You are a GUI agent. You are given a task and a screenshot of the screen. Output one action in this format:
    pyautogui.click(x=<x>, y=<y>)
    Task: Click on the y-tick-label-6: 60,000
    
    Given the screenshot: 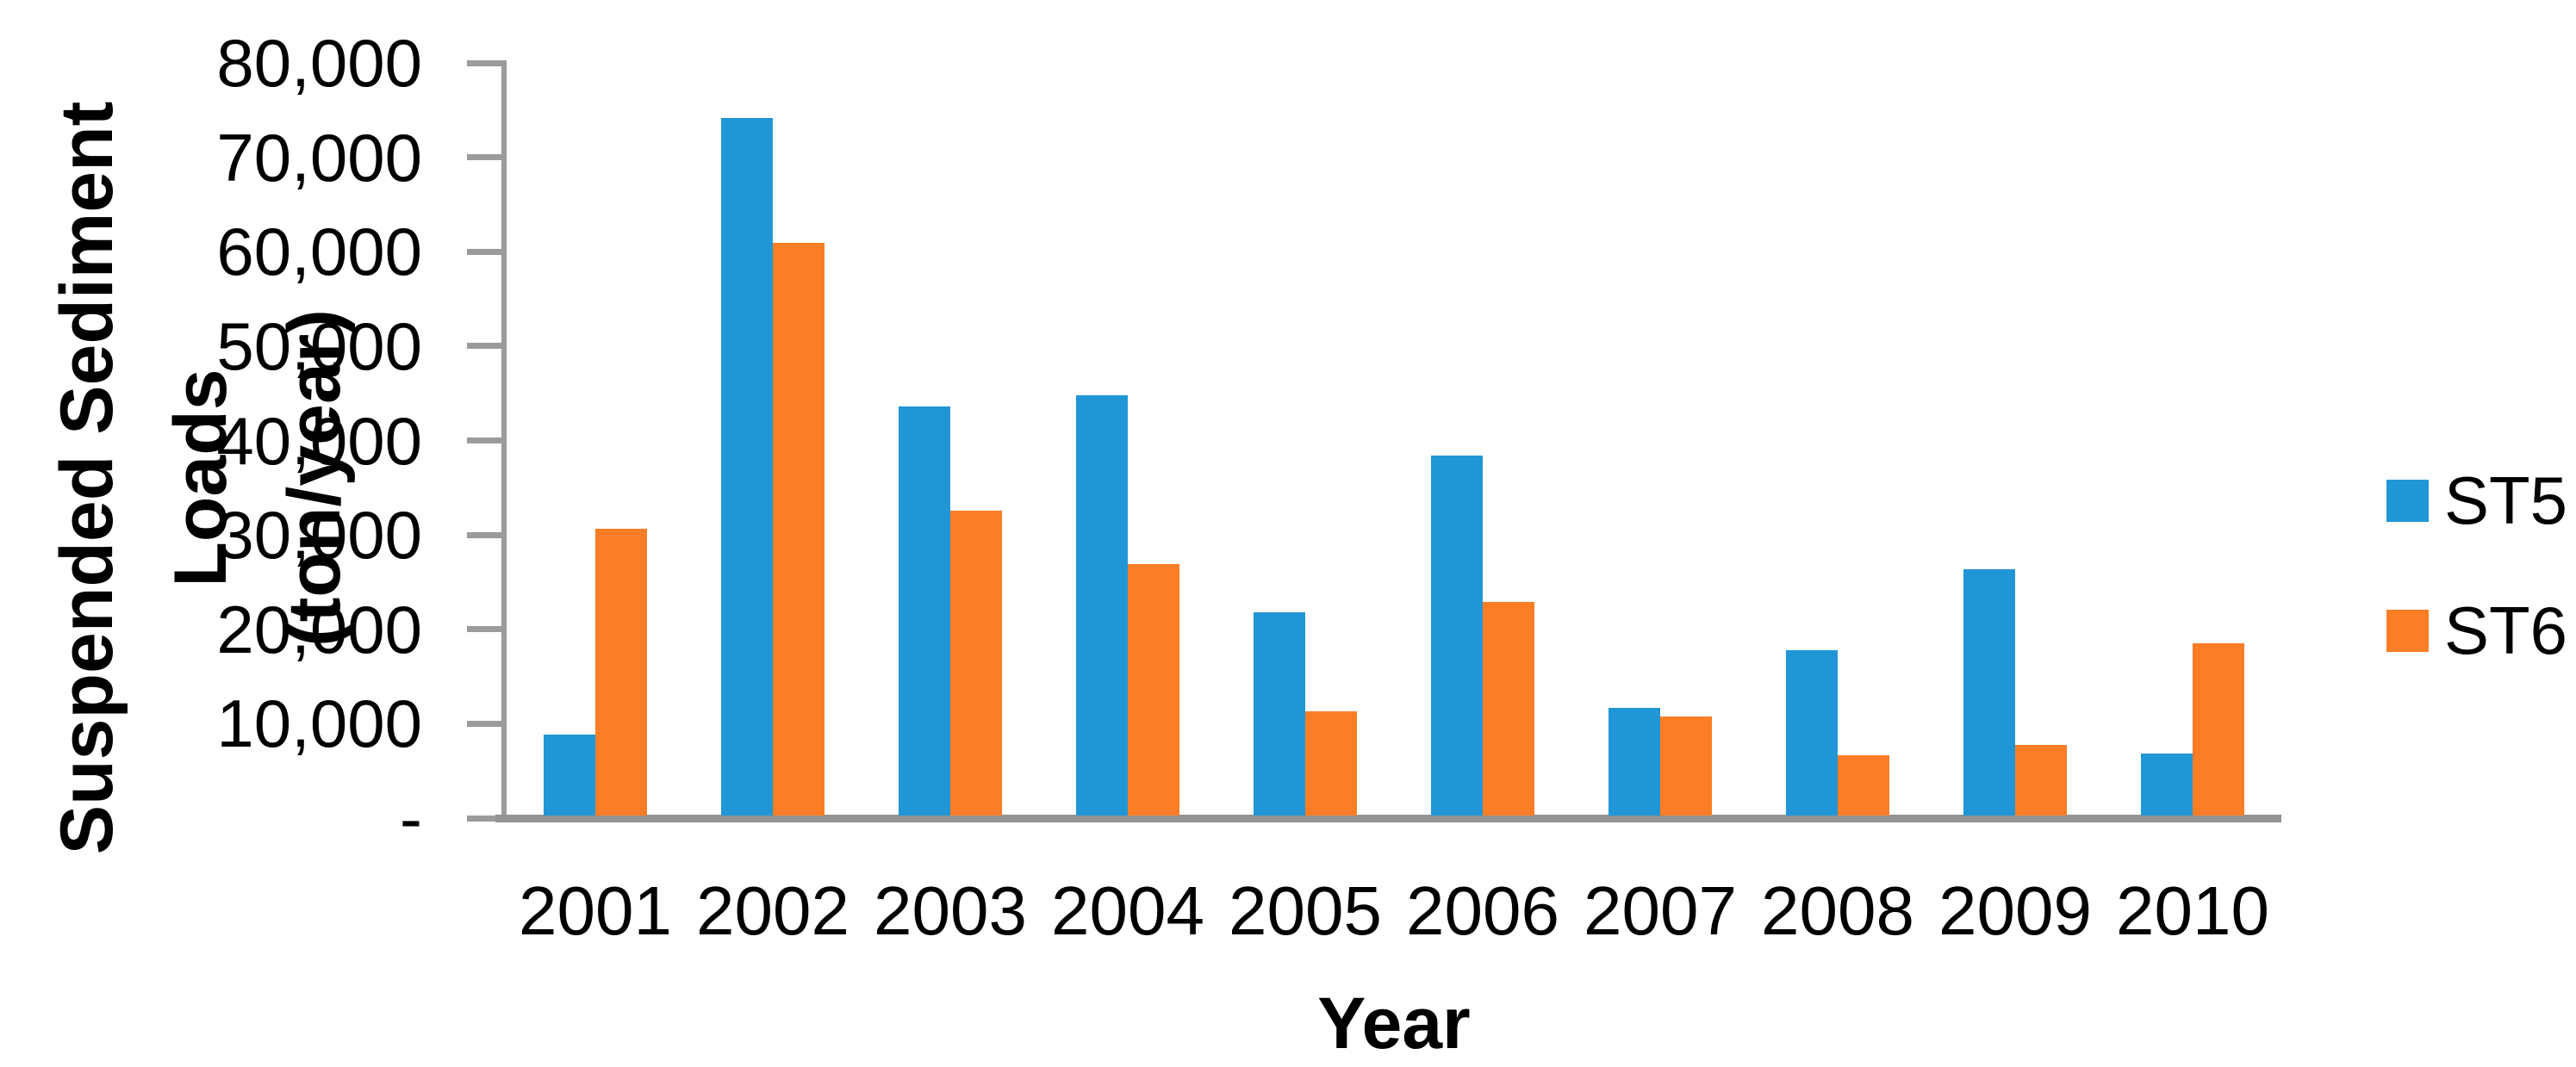 What is the action you would take?
    pyautogui.click(x=319, y=252)
    